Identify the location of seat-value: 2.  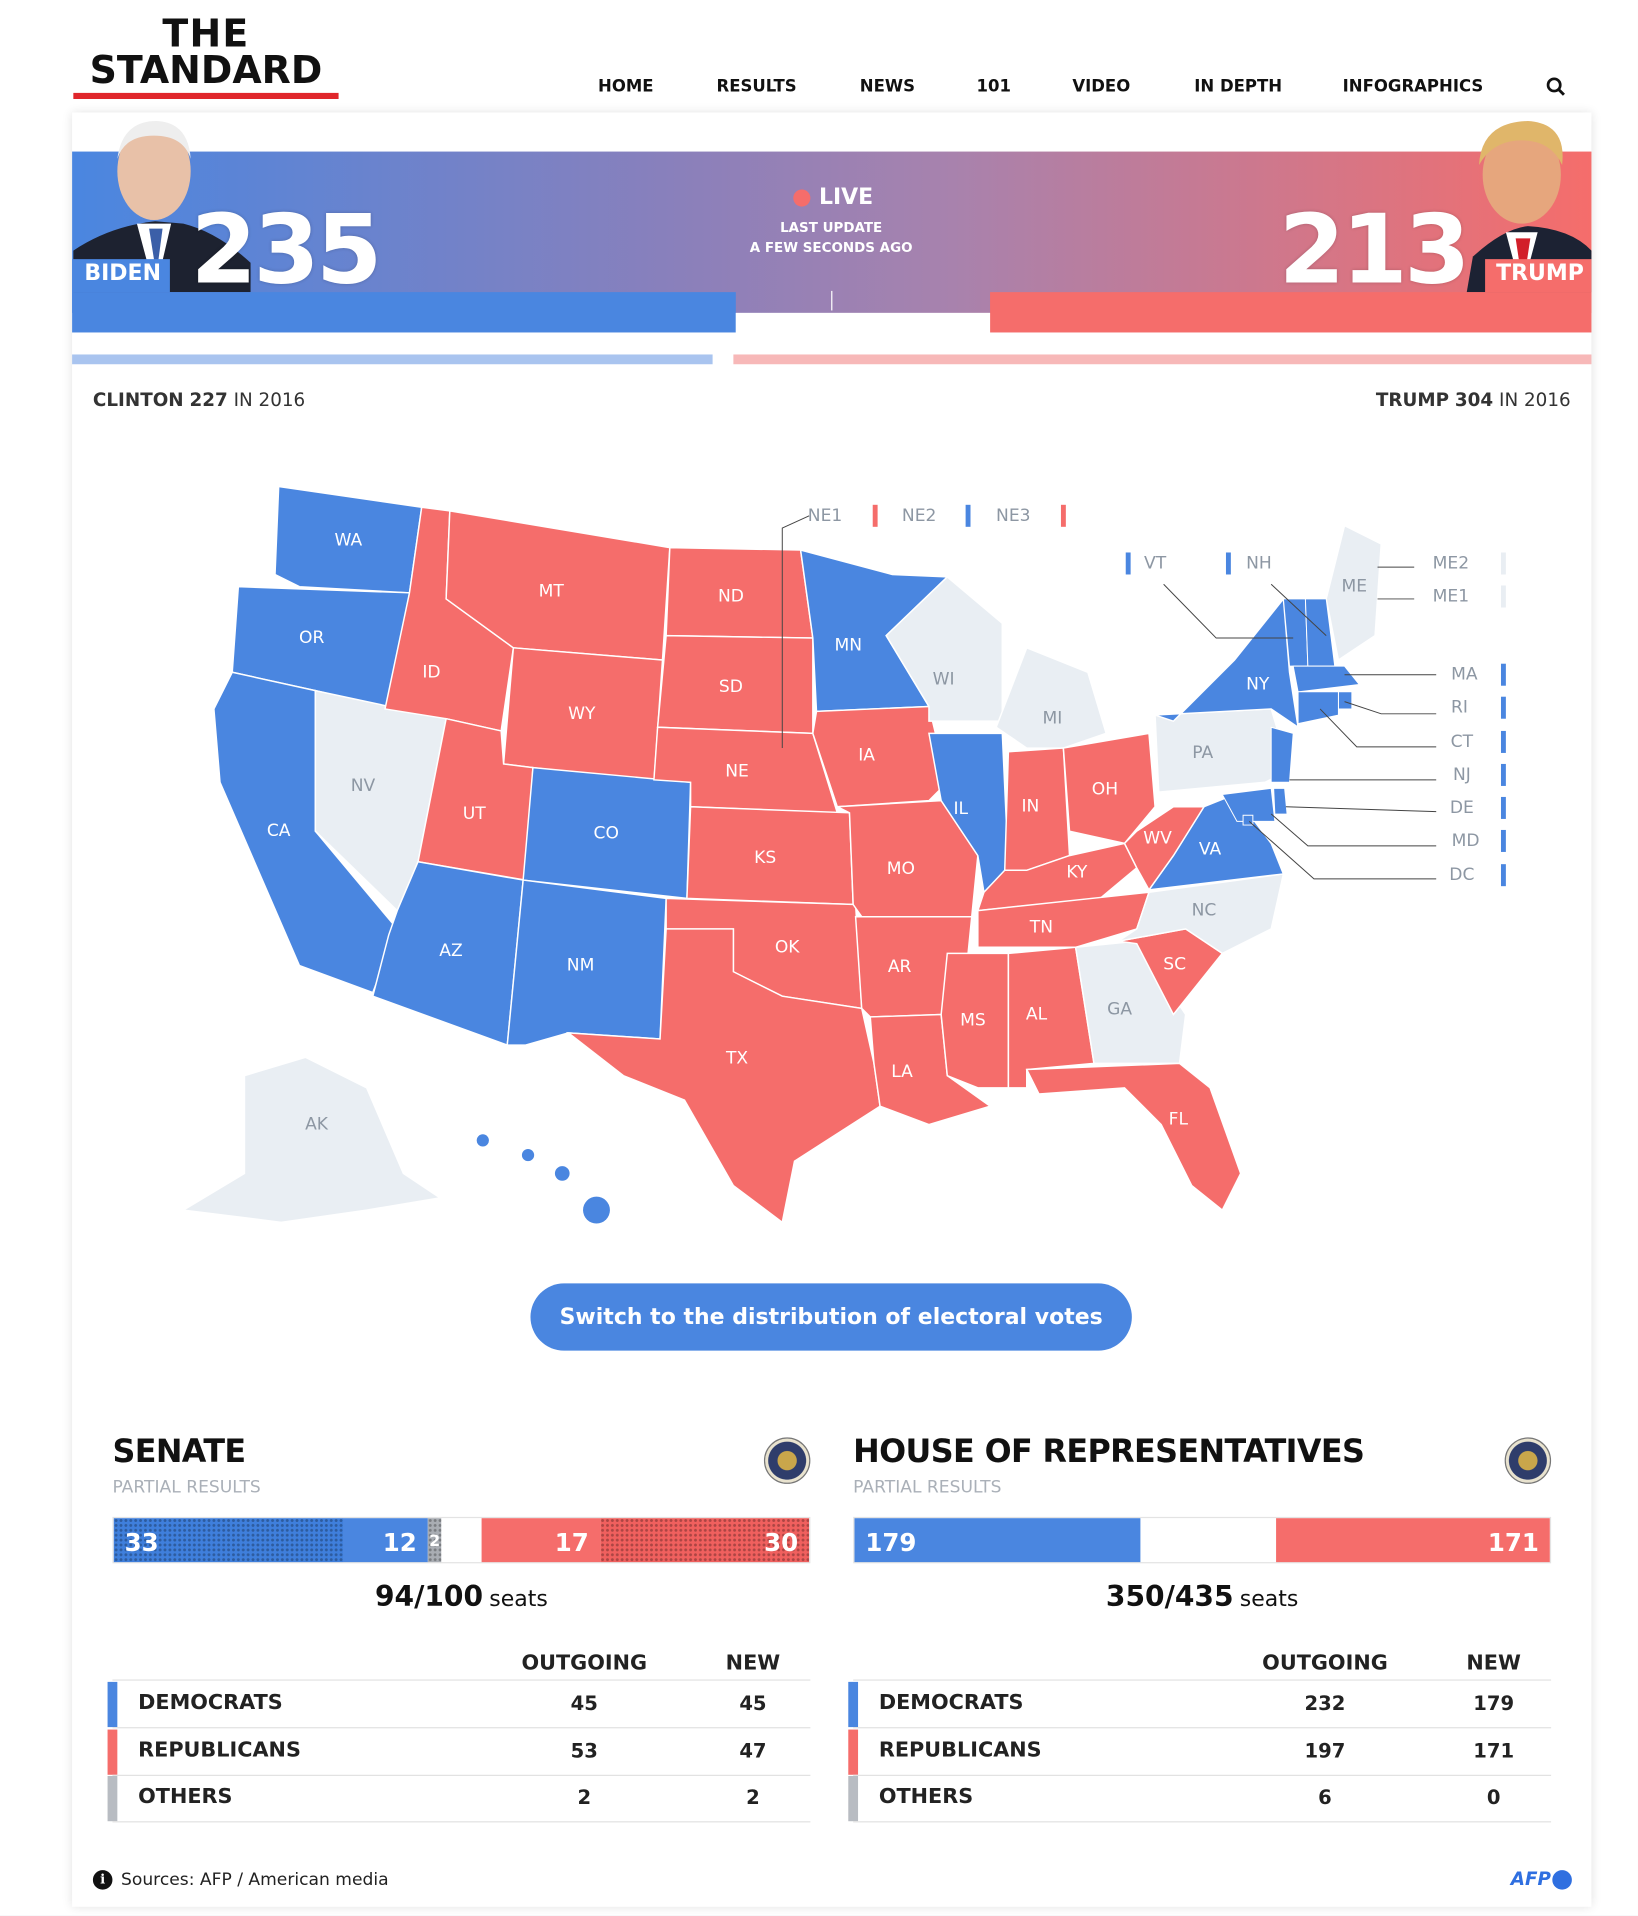
(753, 1797).